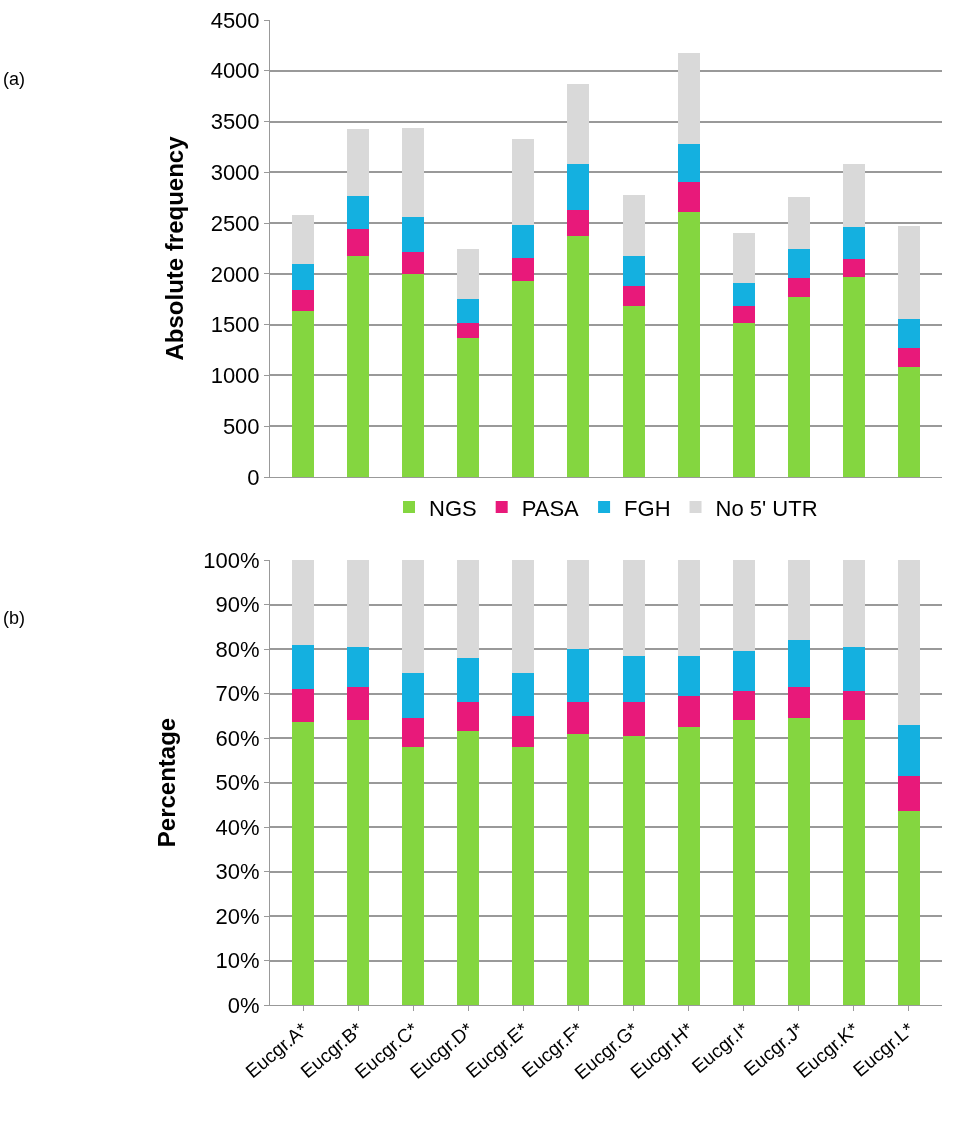 Image resolution: width=962 pixels, height=1131 pixels. Describe the element at coordinates (14, 79) in the screenshot. I see `text: (a)` at that location.